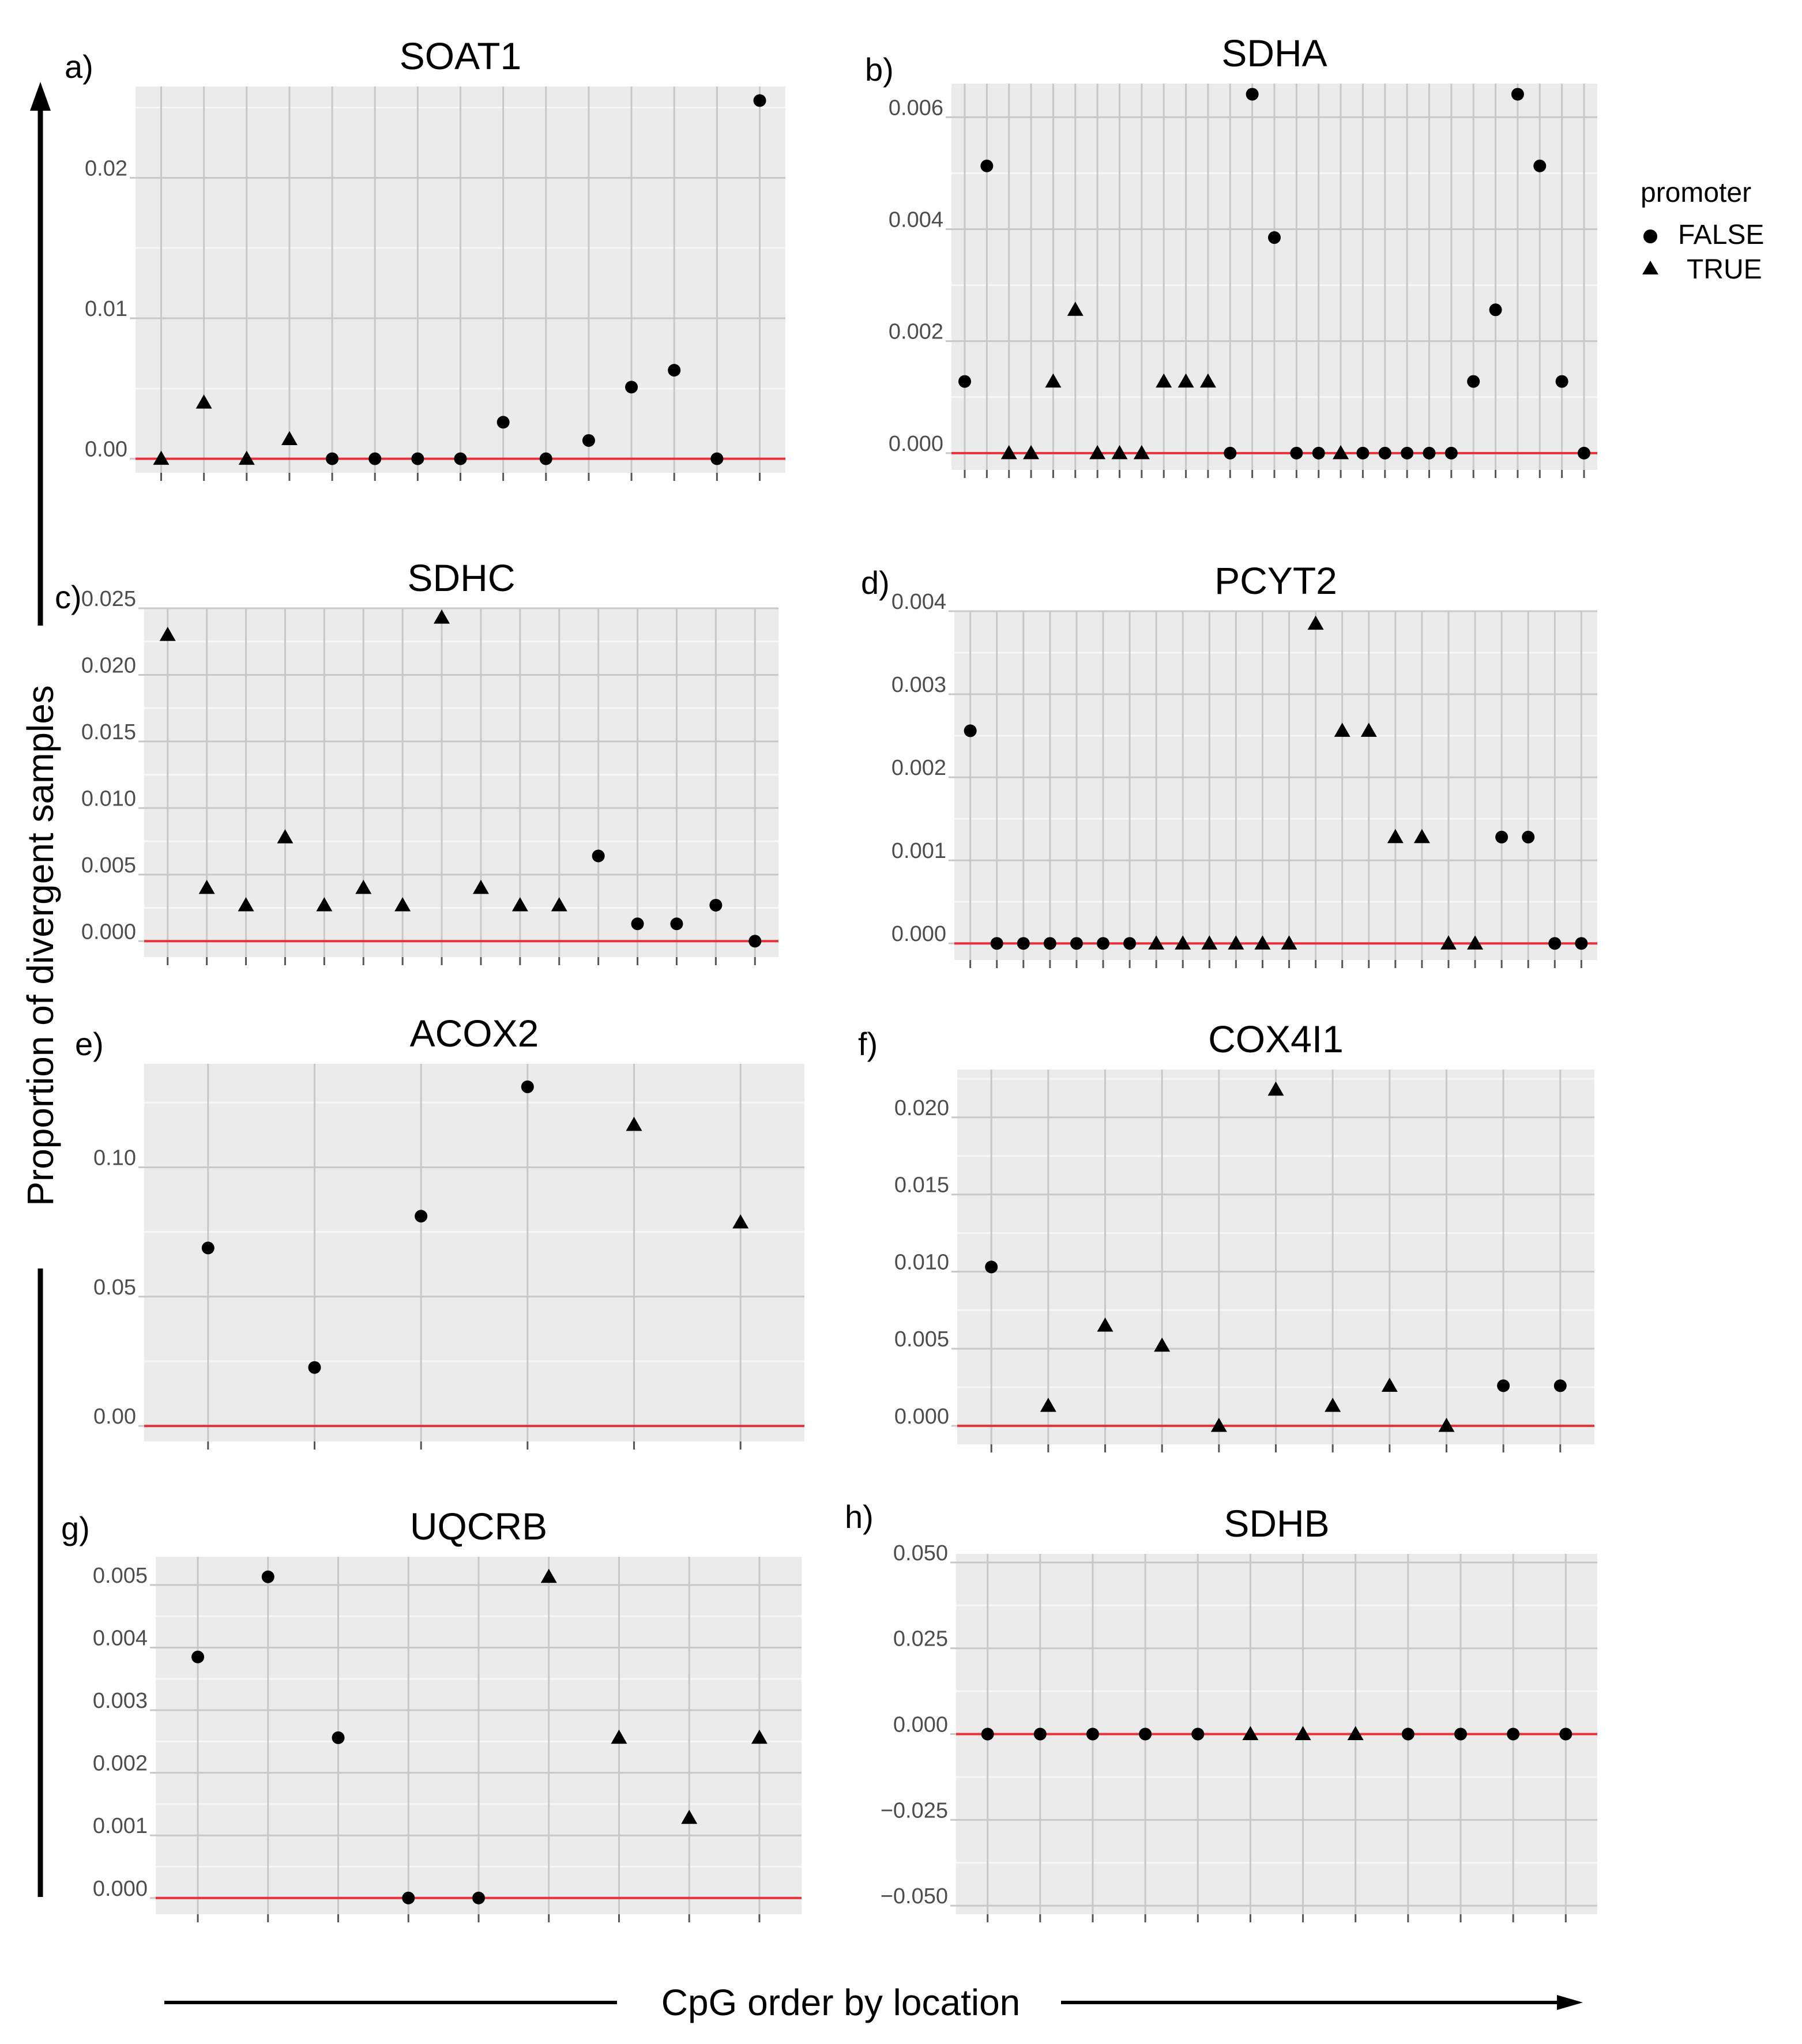  Describe the element at coordinates (109, 599) in the screenshot. I see `chart-3-ytick-label: 0.025` at that location.